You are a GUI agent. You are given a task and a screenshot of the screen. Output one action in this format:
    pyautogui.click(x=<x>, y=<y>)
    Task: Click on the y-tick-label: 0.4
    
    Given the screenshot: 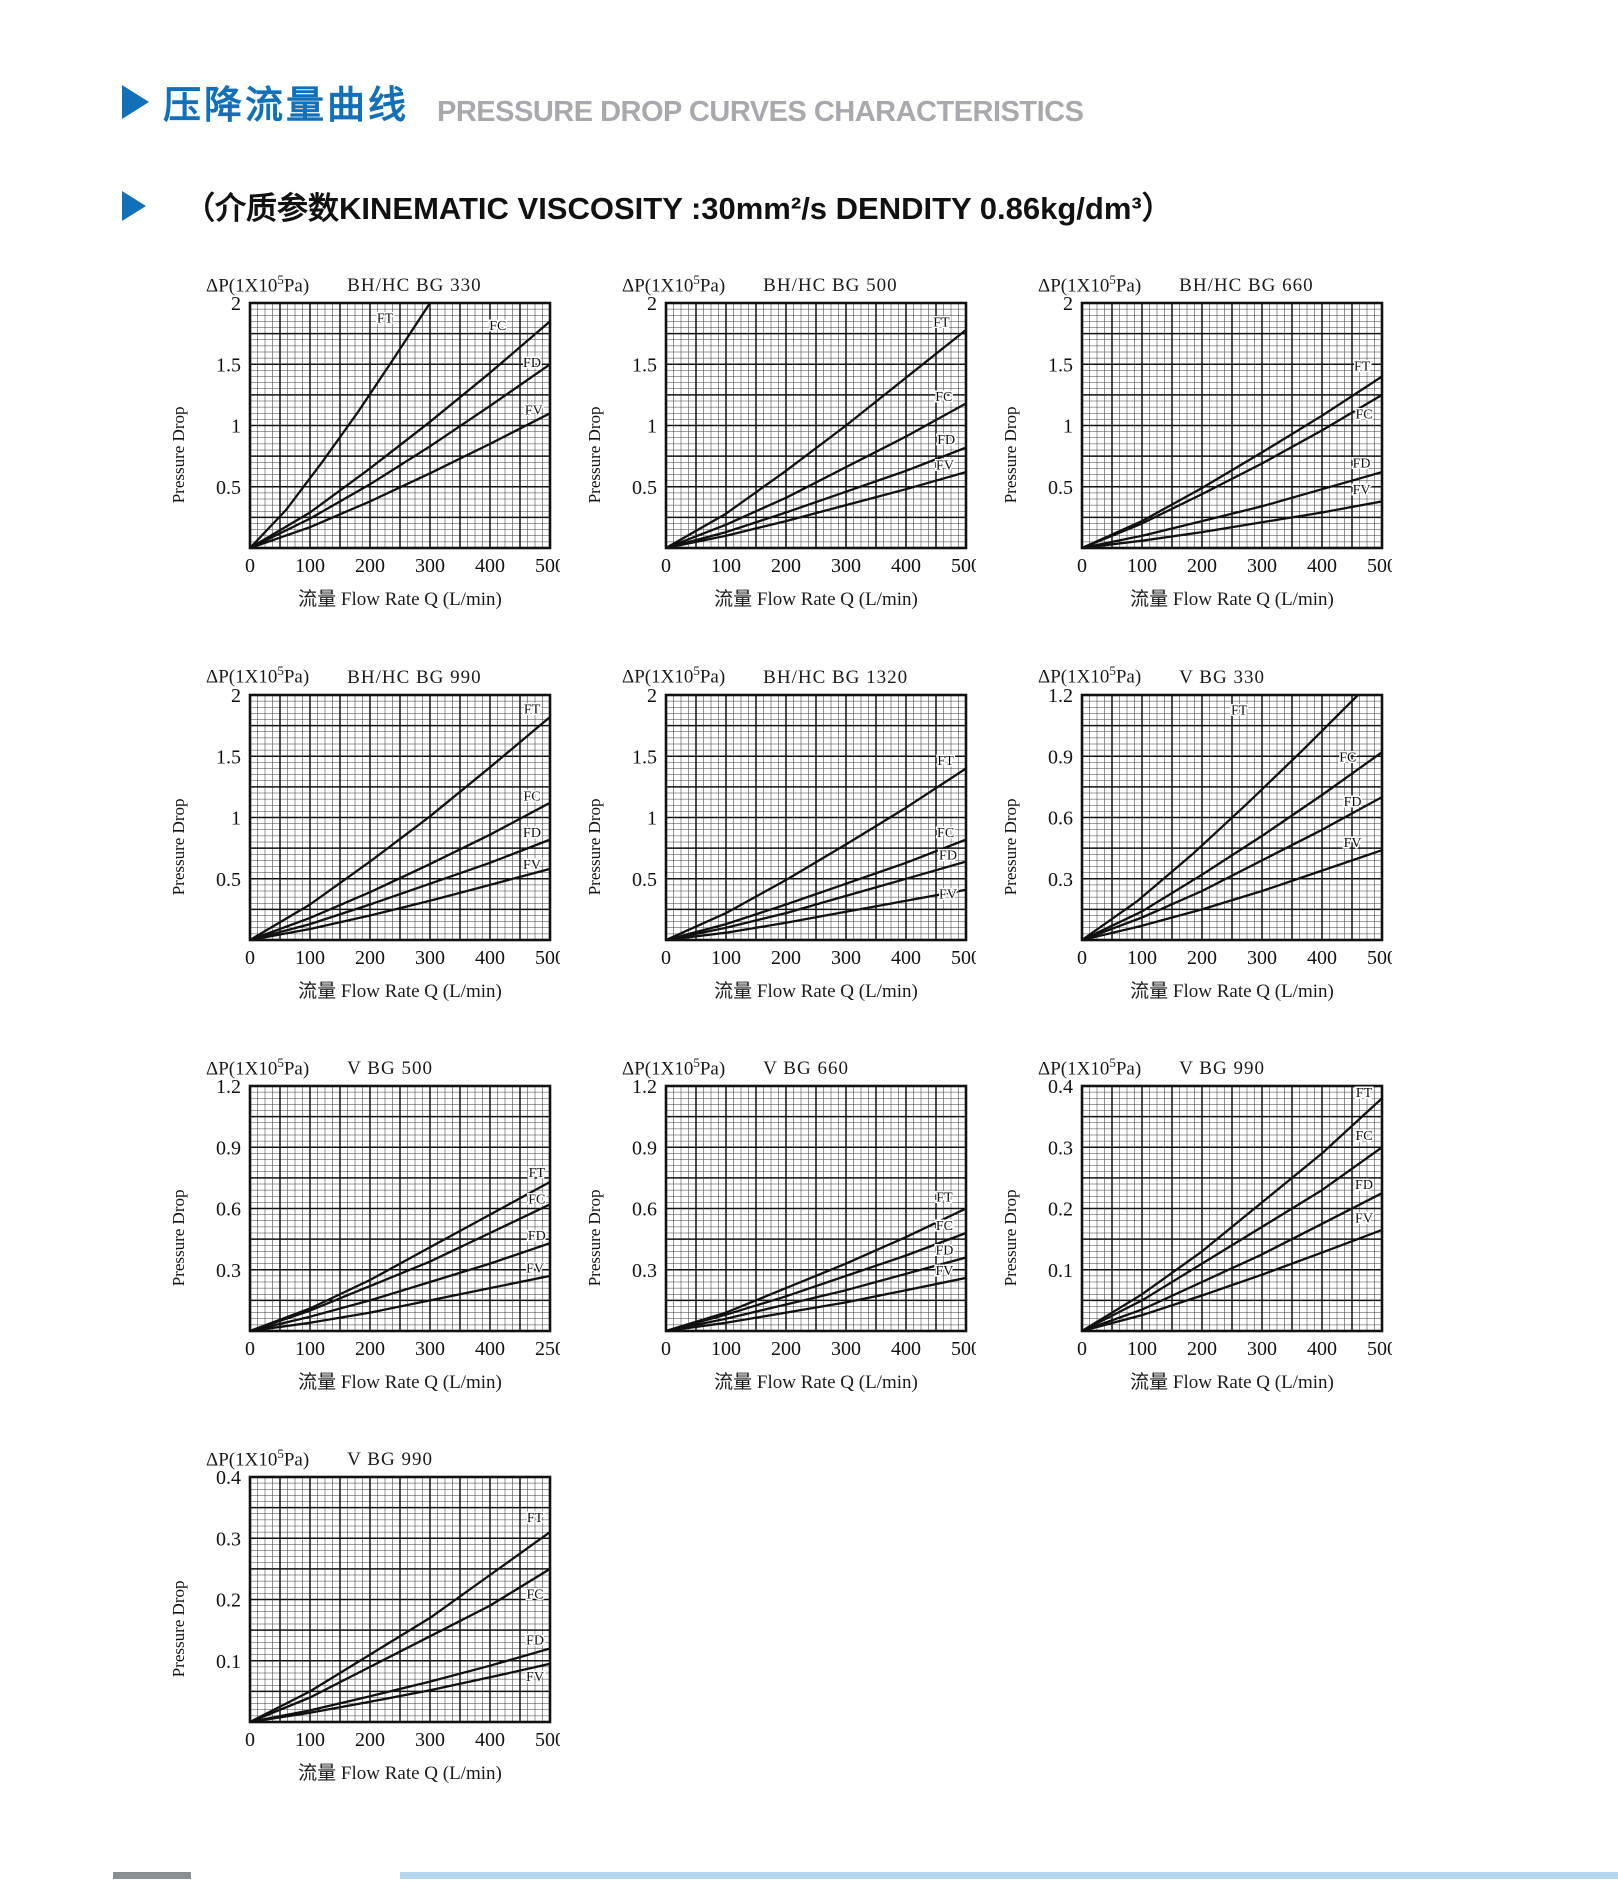 What is the action you would take?
    pyautogui.click(x=228, y=1480)
    